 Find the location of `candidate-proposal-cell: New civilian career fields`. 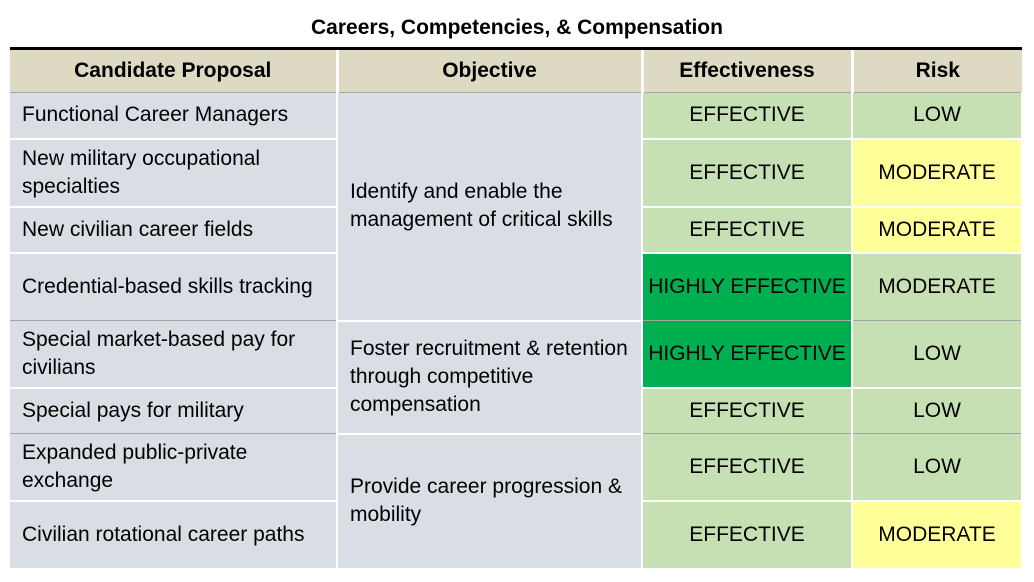

candidate-proposal-cell: New civilian career fields is located at coordinates (174, 230).